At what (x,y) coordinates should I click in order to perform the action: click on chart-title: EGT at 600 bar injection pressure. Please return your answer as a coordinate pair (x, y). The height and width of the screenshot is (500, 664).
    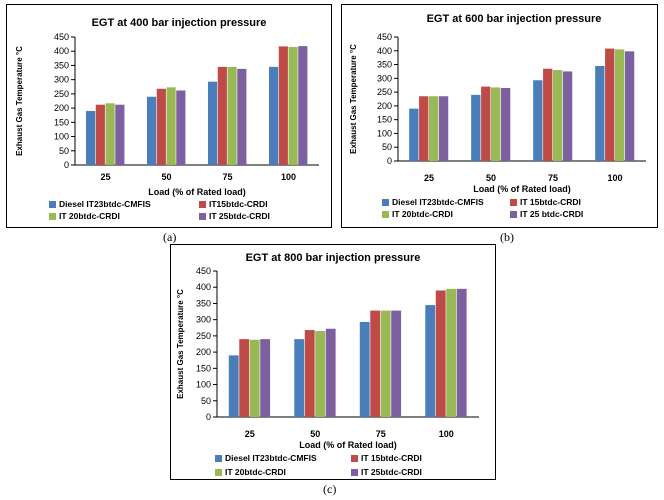
    Looking at the image, I should click on (514, 19).